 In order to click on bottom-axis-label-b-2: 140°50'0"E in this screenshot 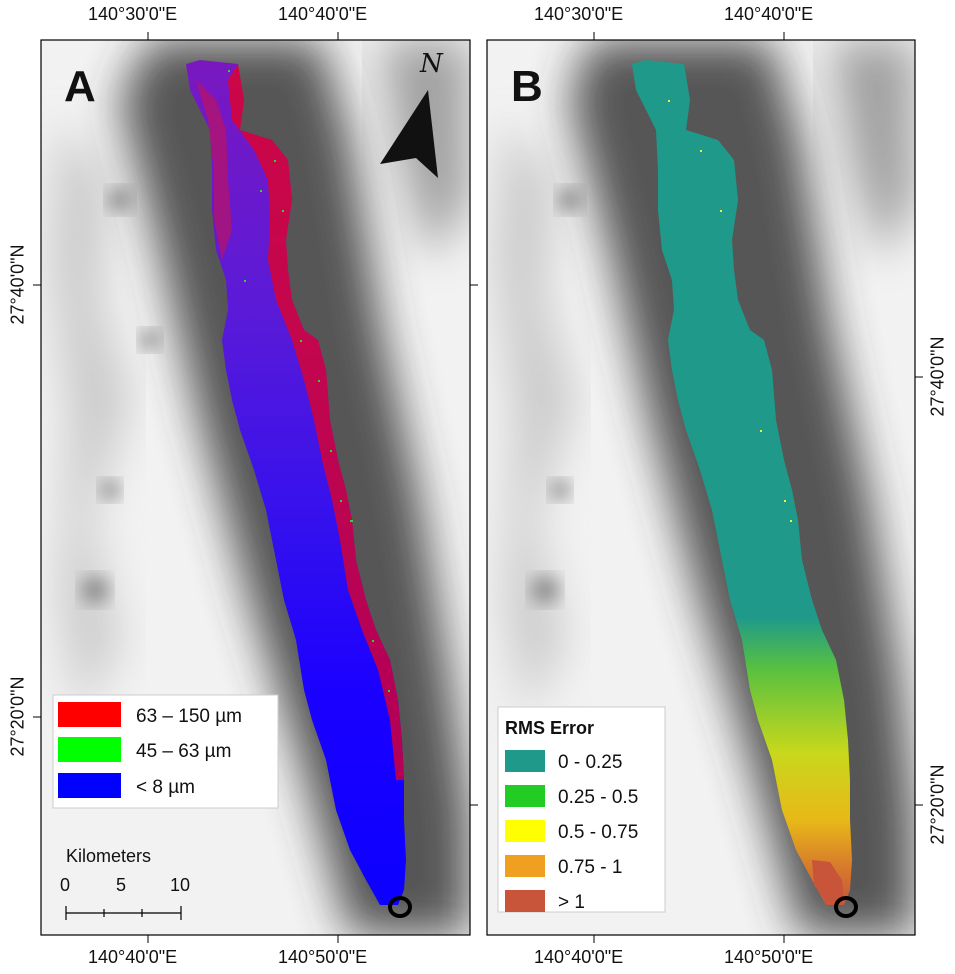, I will do `click(769, 957)`.